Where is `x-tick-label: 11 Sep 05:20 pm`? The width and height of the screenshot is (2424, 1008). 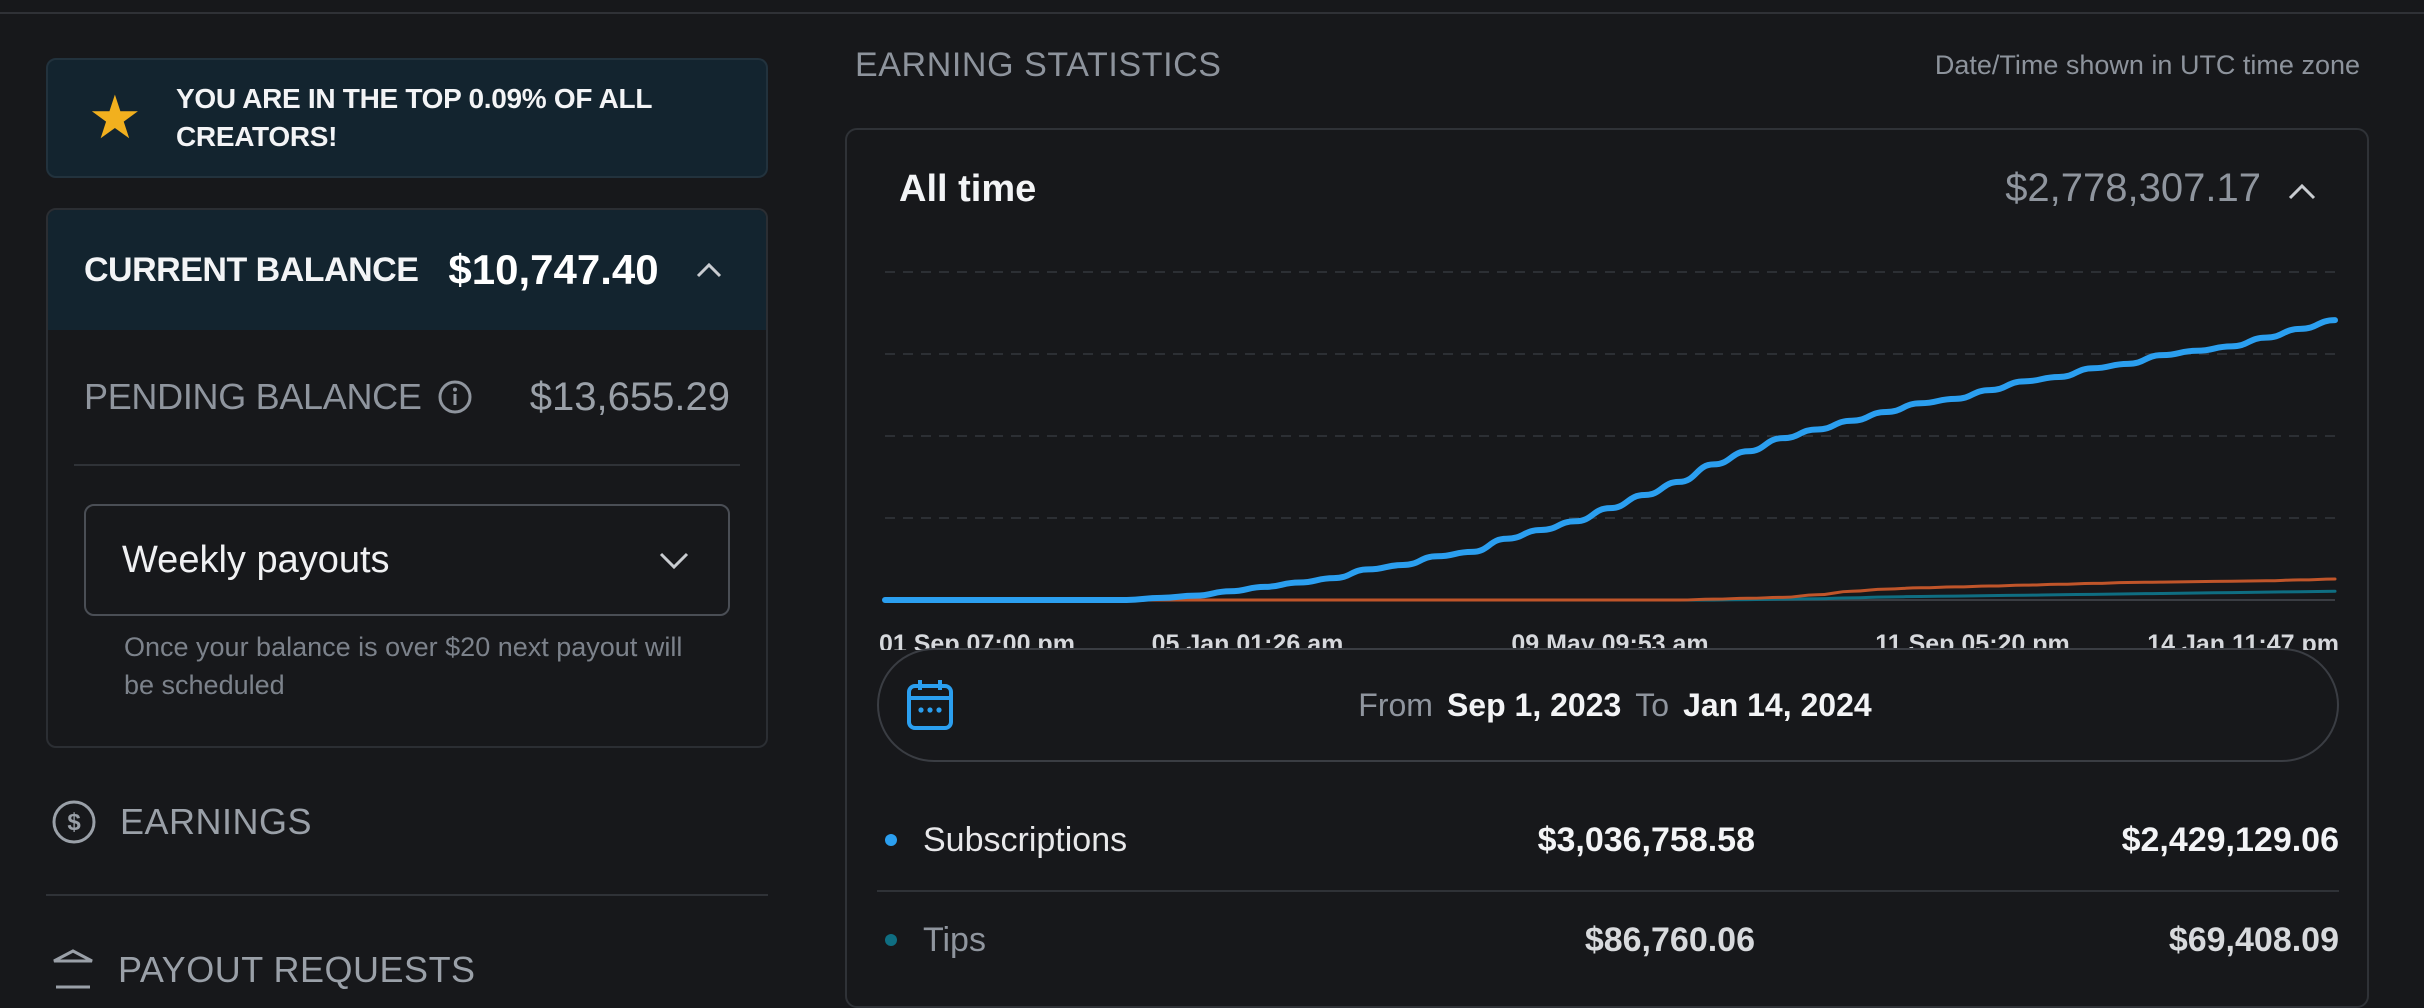
x-tick-label: 11 Sep 05:20 pm is located at coordinates (1972, 640).